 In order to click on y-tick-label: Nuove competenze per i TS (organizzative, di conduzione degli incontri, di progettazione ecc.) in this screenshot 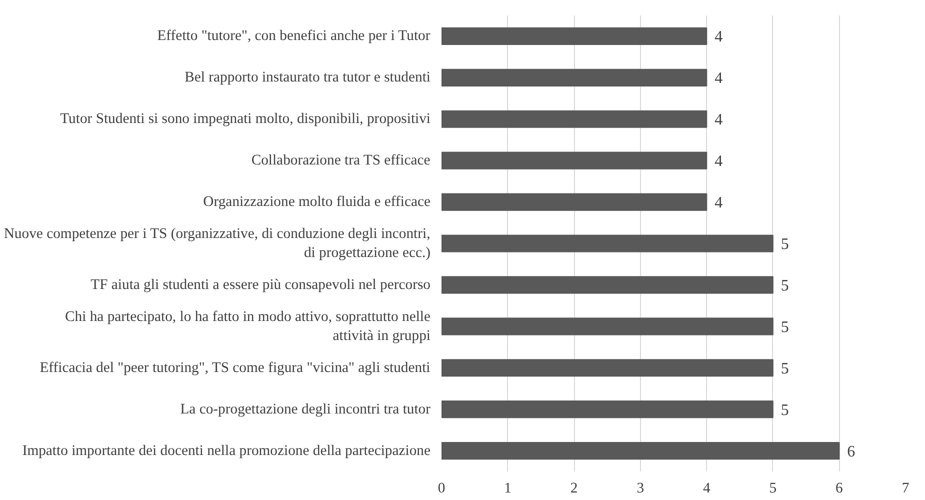, I will do `click(217, 244)`.